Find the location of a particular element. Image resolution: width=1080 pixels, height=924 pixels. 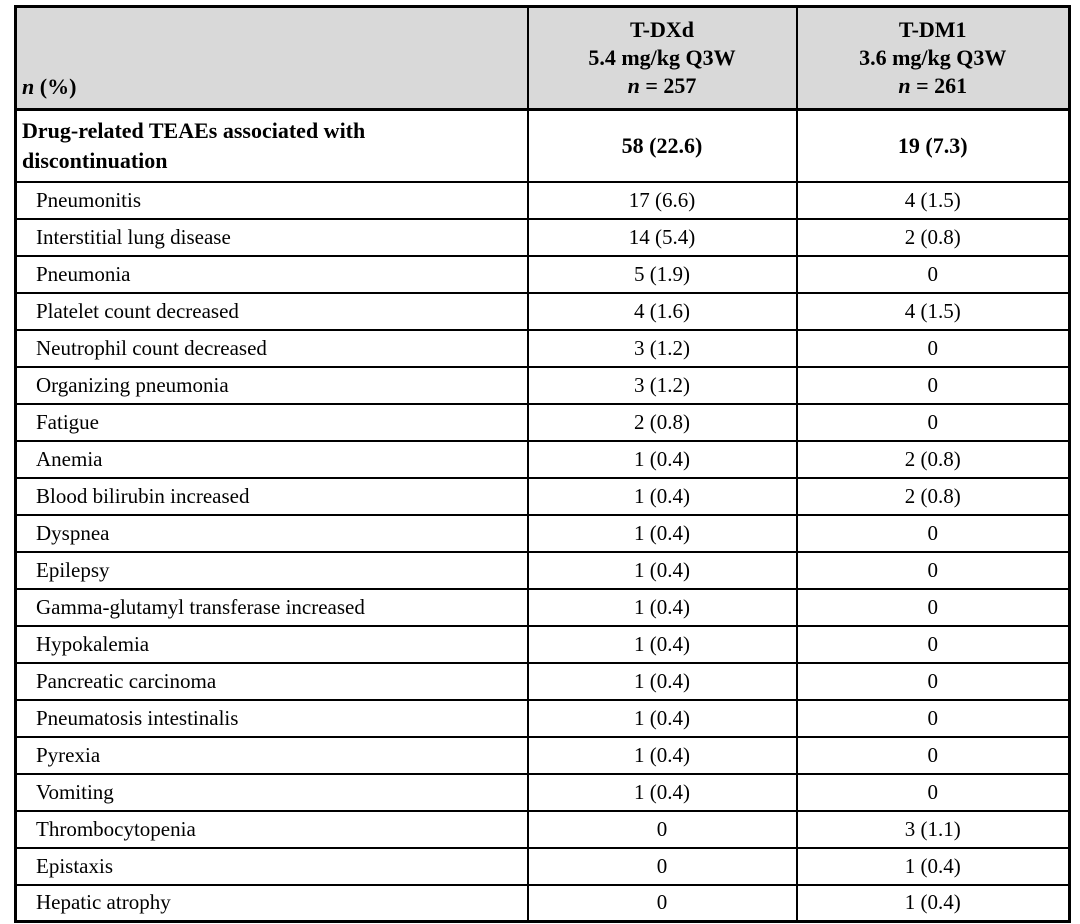

group-tdxd-value: 58 (22.6) is located at coordinates (662, 145).